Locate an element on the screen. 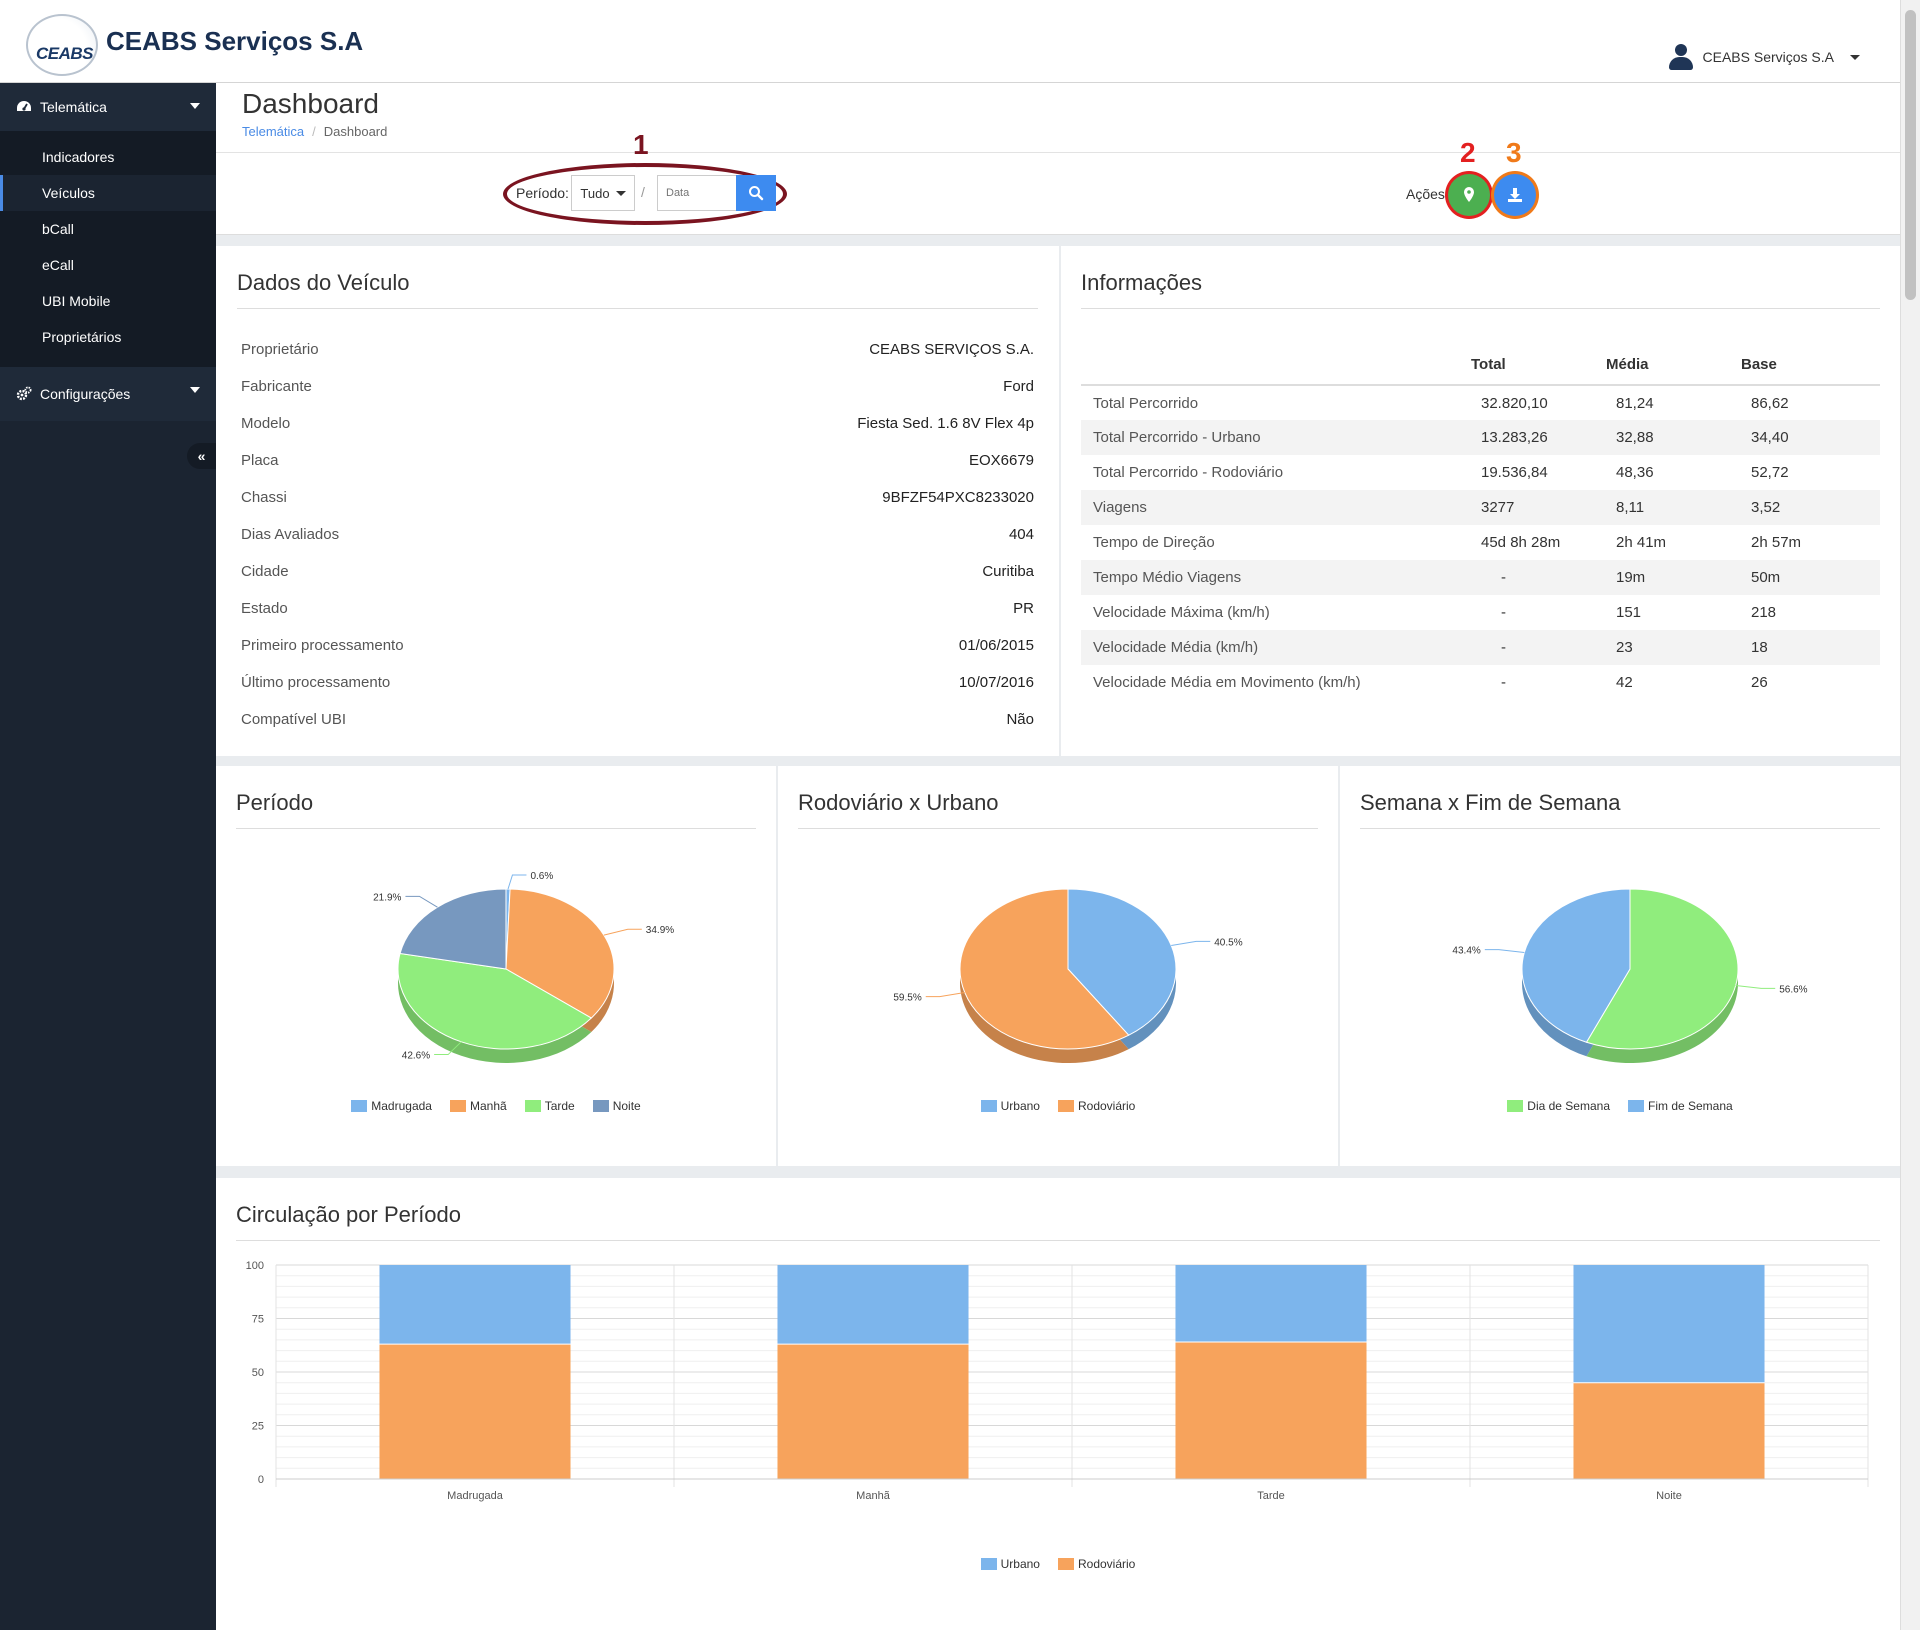 The width and height of the screenshot is (1920, 1630). vehicle-data-row: Proprietário CEABS SERVIÇOS S.A. is located at coordinates (637, 349).